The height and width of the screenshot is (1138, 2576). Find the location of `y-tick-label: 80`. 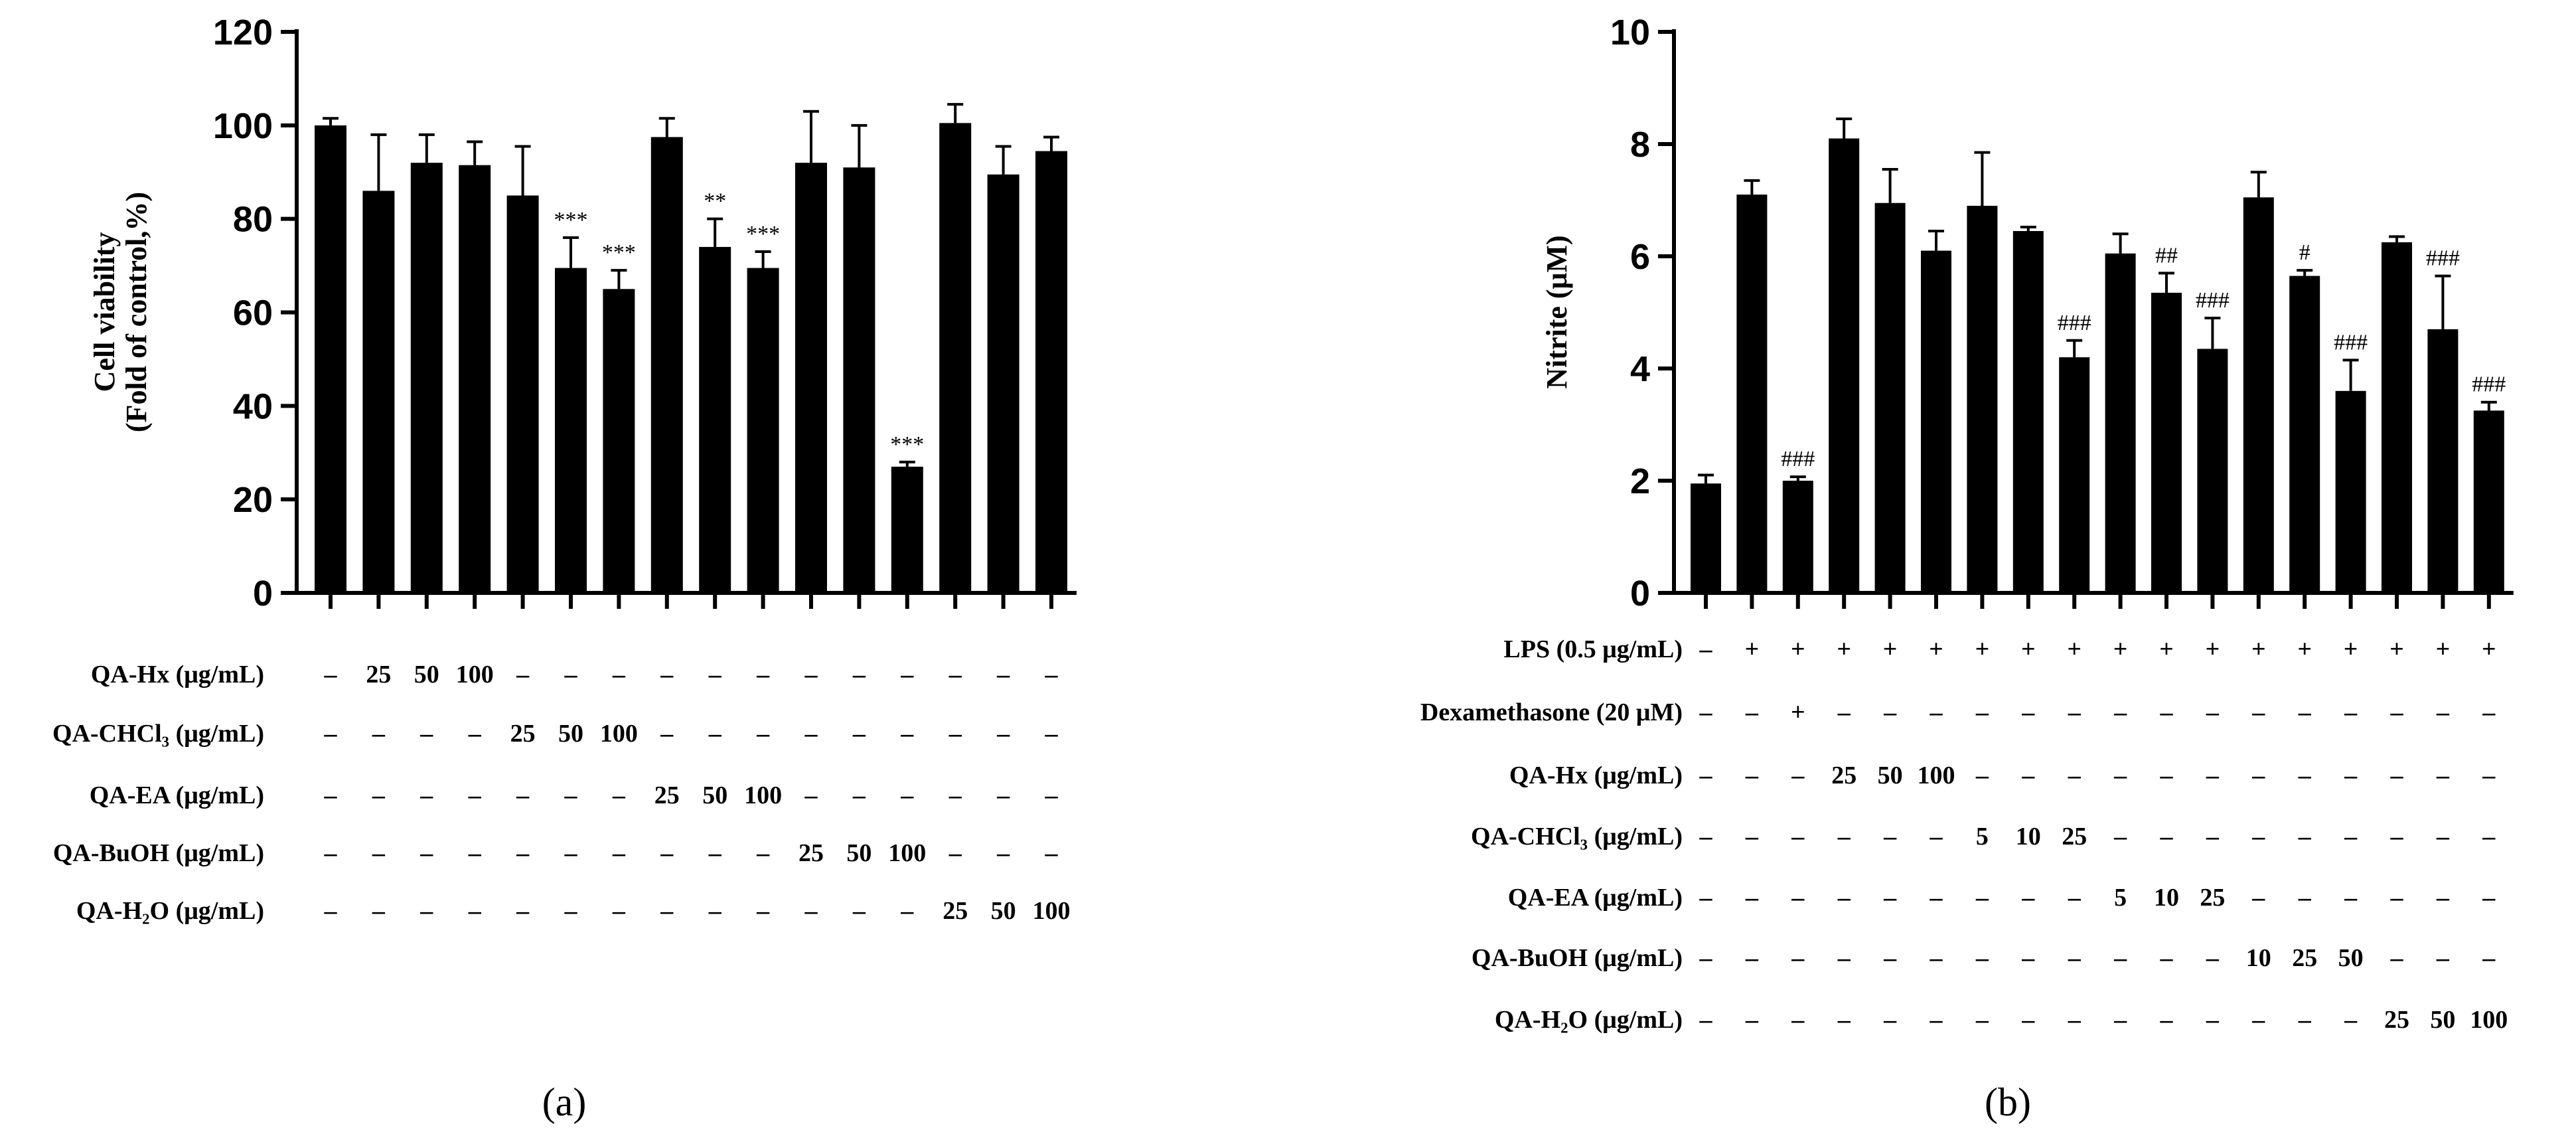

y-tick-label: 80 is located at coordinates (253, 220).